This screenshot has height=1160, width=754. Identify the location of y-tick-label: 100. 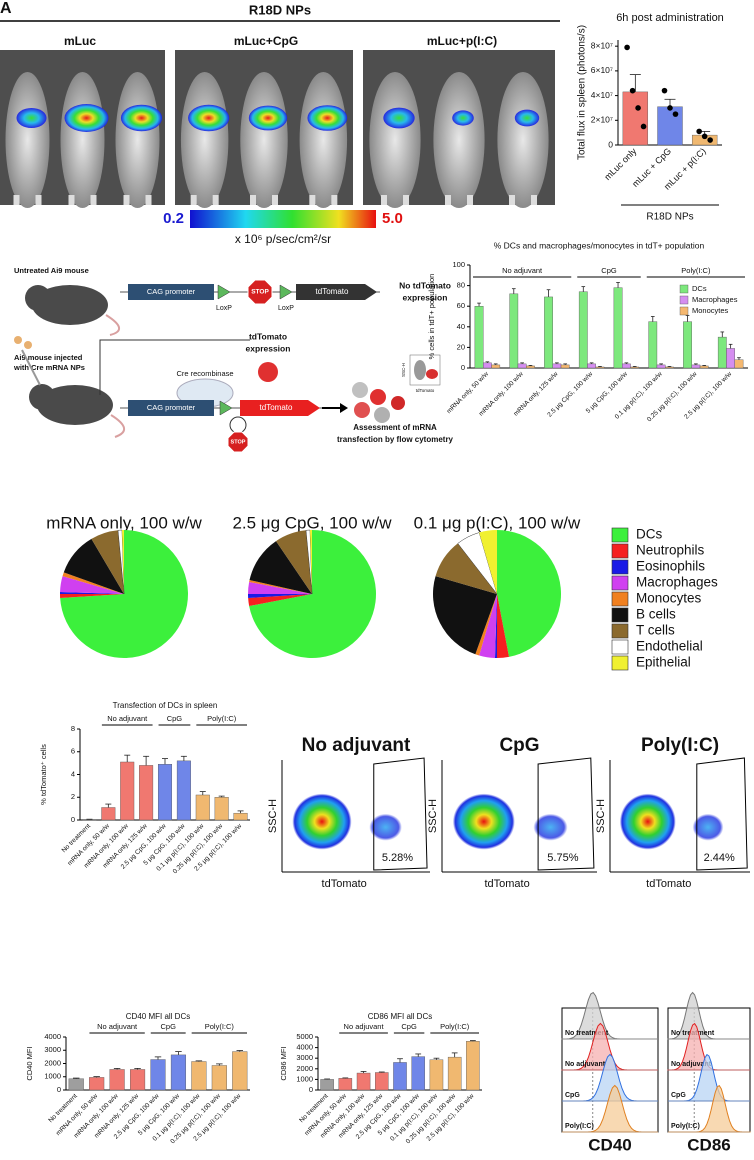
(458, 264).